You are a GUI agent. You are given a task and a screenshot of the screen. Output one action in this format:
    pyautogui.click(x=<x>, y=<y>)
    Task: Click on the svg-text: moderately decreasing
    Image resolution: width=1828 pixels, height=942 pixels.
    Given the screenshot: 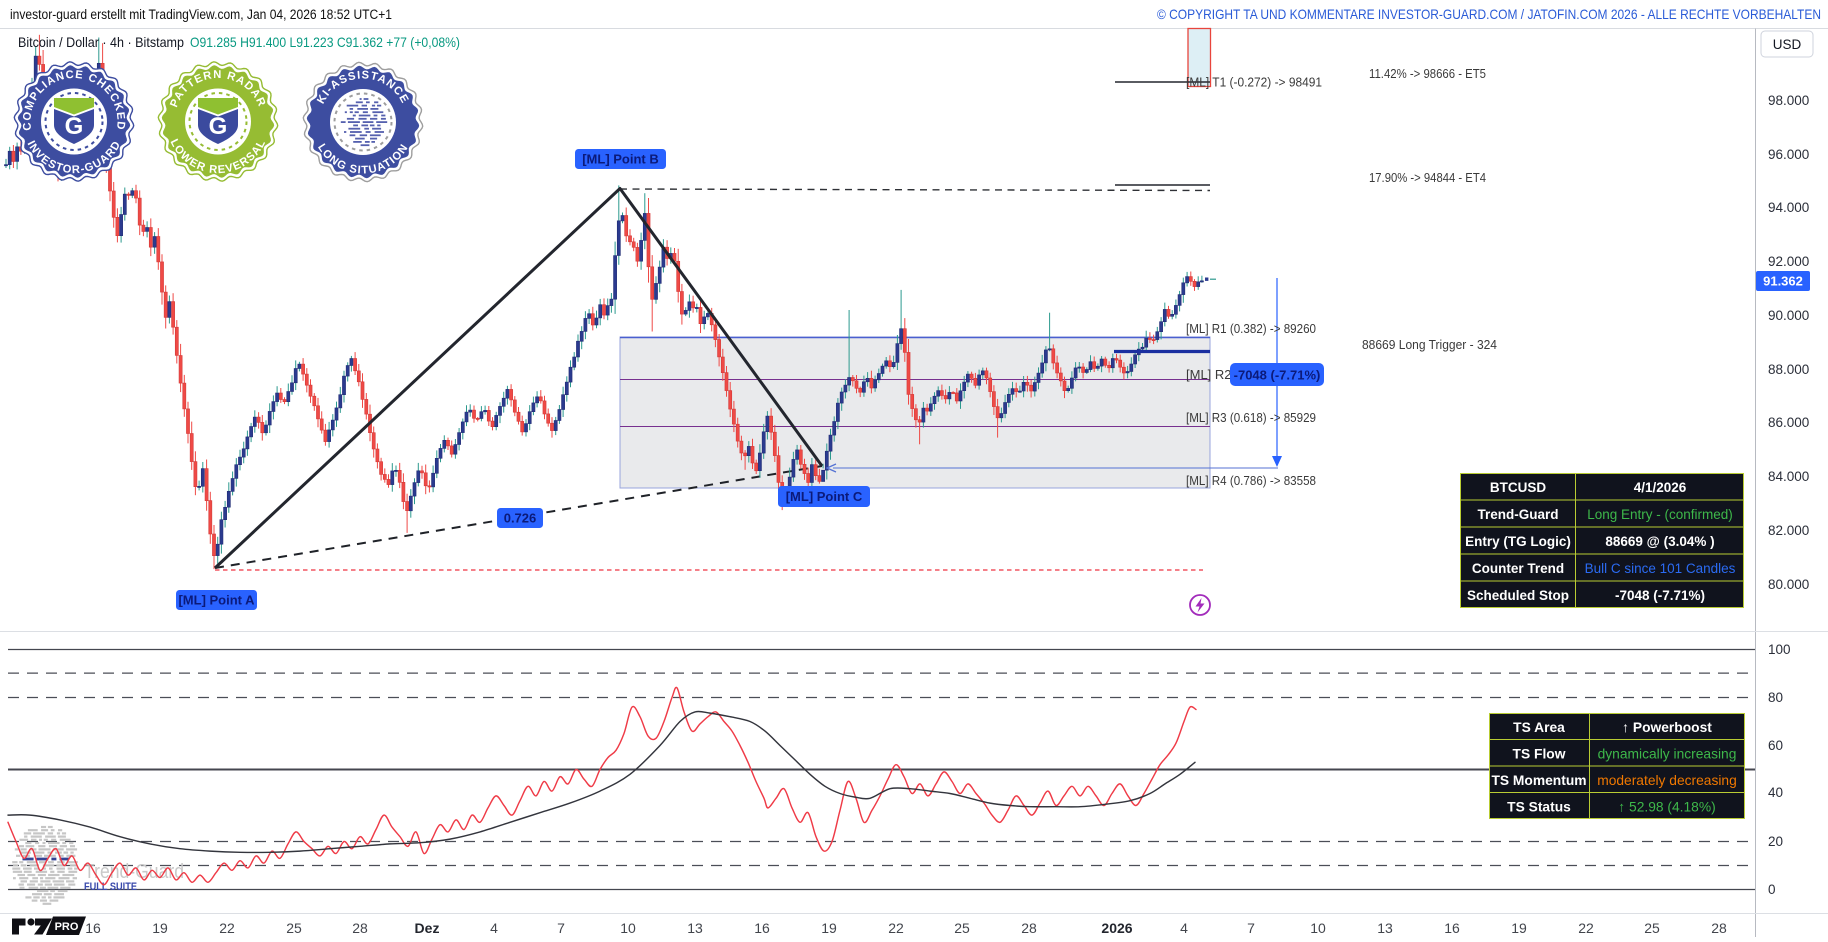 What is the action you would take?
    pyautogui.click(x=1667, y=780)
    